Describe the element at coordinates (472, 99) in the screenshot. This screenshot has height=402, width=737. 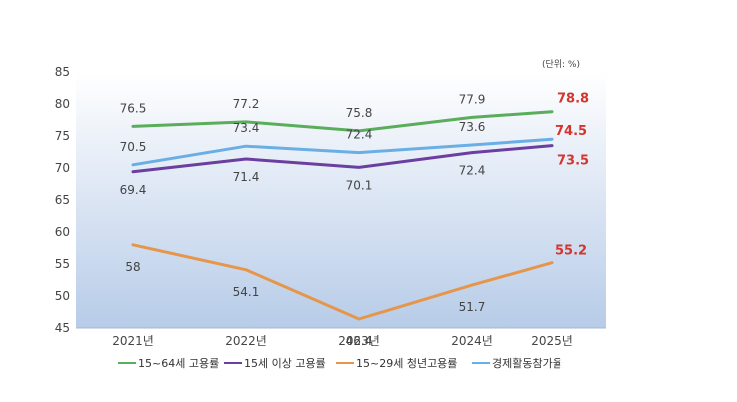
I see `data-label: 77.9` at that location.